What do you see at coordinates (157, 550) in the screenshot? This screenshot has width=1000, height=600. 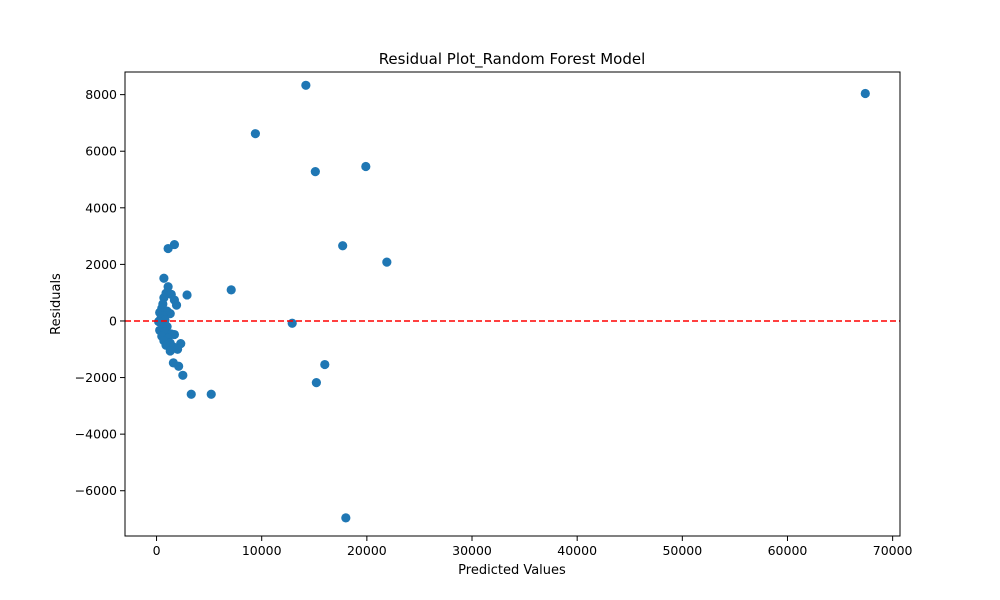 I see `x-tick-label: 0` at bounding box center [157, 550].